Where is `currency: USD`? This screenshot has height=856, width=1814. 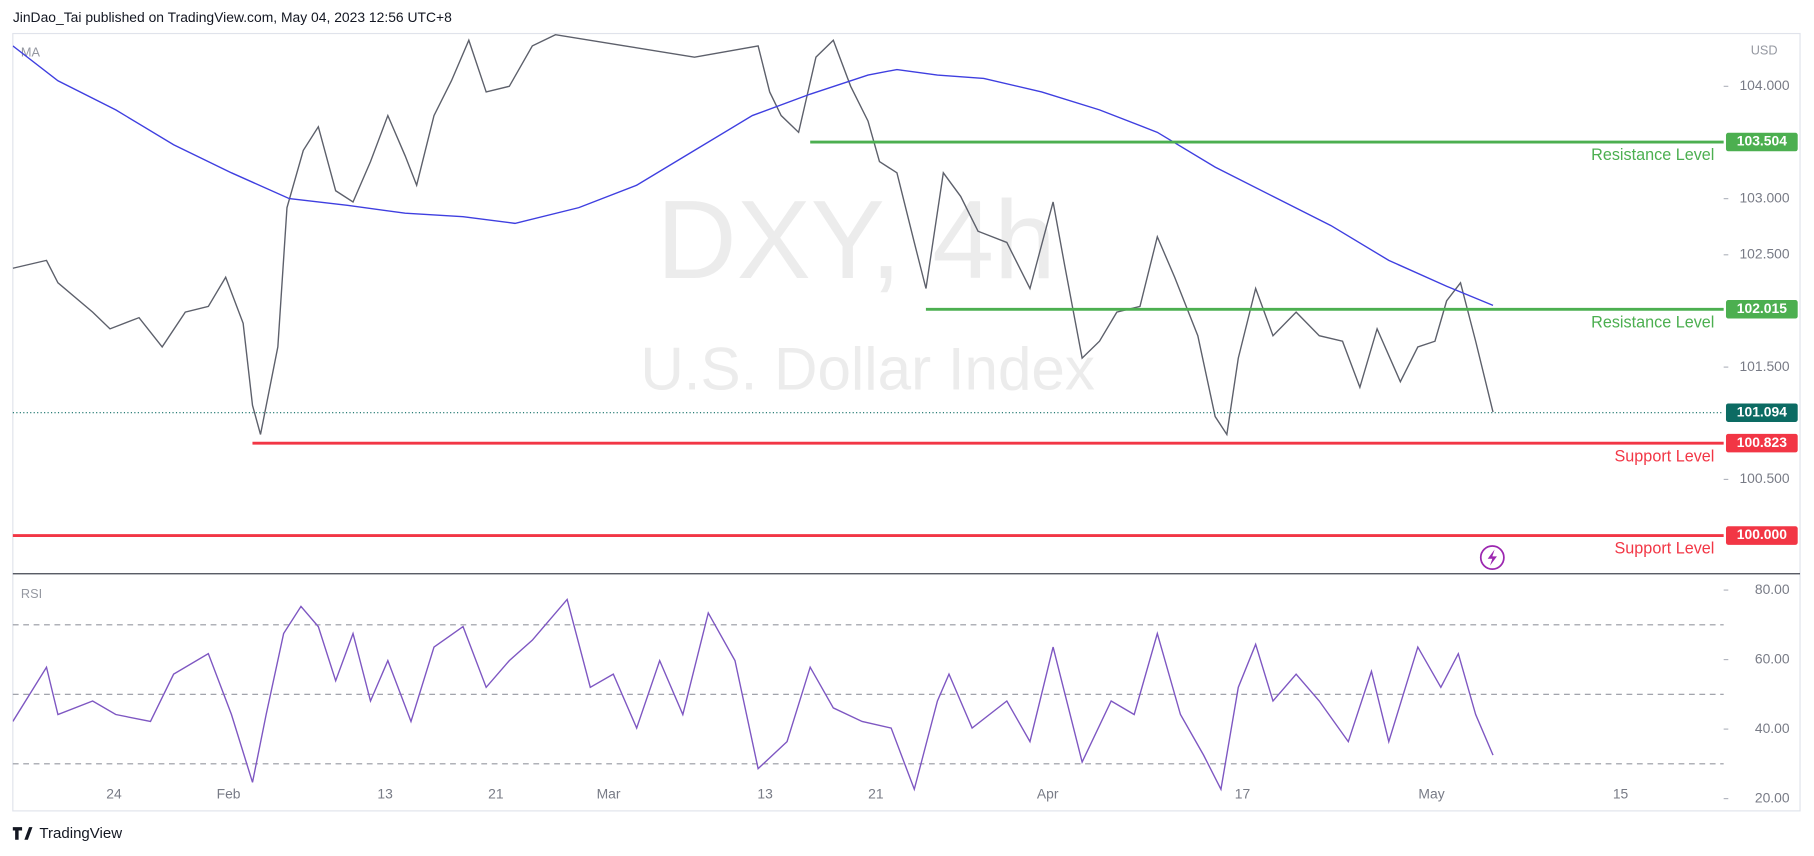
currency: USD is located at coordinates (1764, 49).